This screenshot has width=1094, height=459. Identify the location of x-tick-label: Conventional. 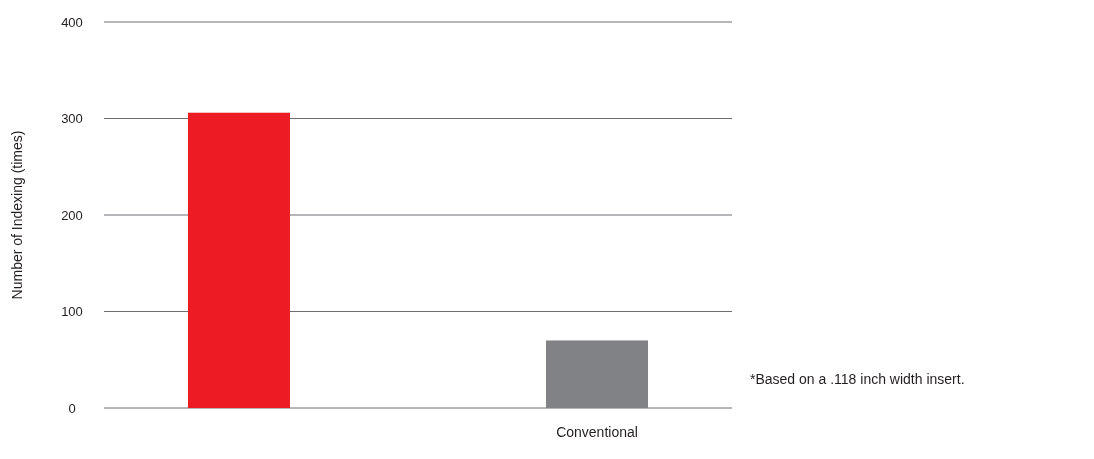
(597, 432).